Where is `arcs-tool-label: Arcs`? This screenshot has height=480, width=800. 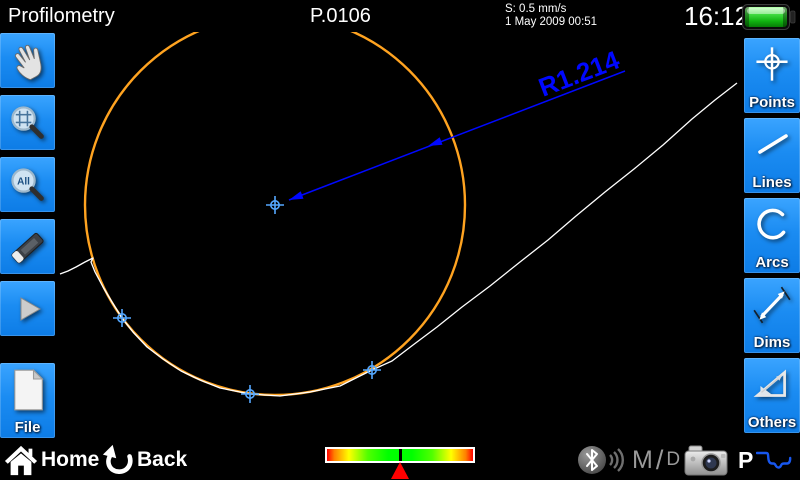
arcs-tool-label: Arcs is located at coordinates (772, 262).